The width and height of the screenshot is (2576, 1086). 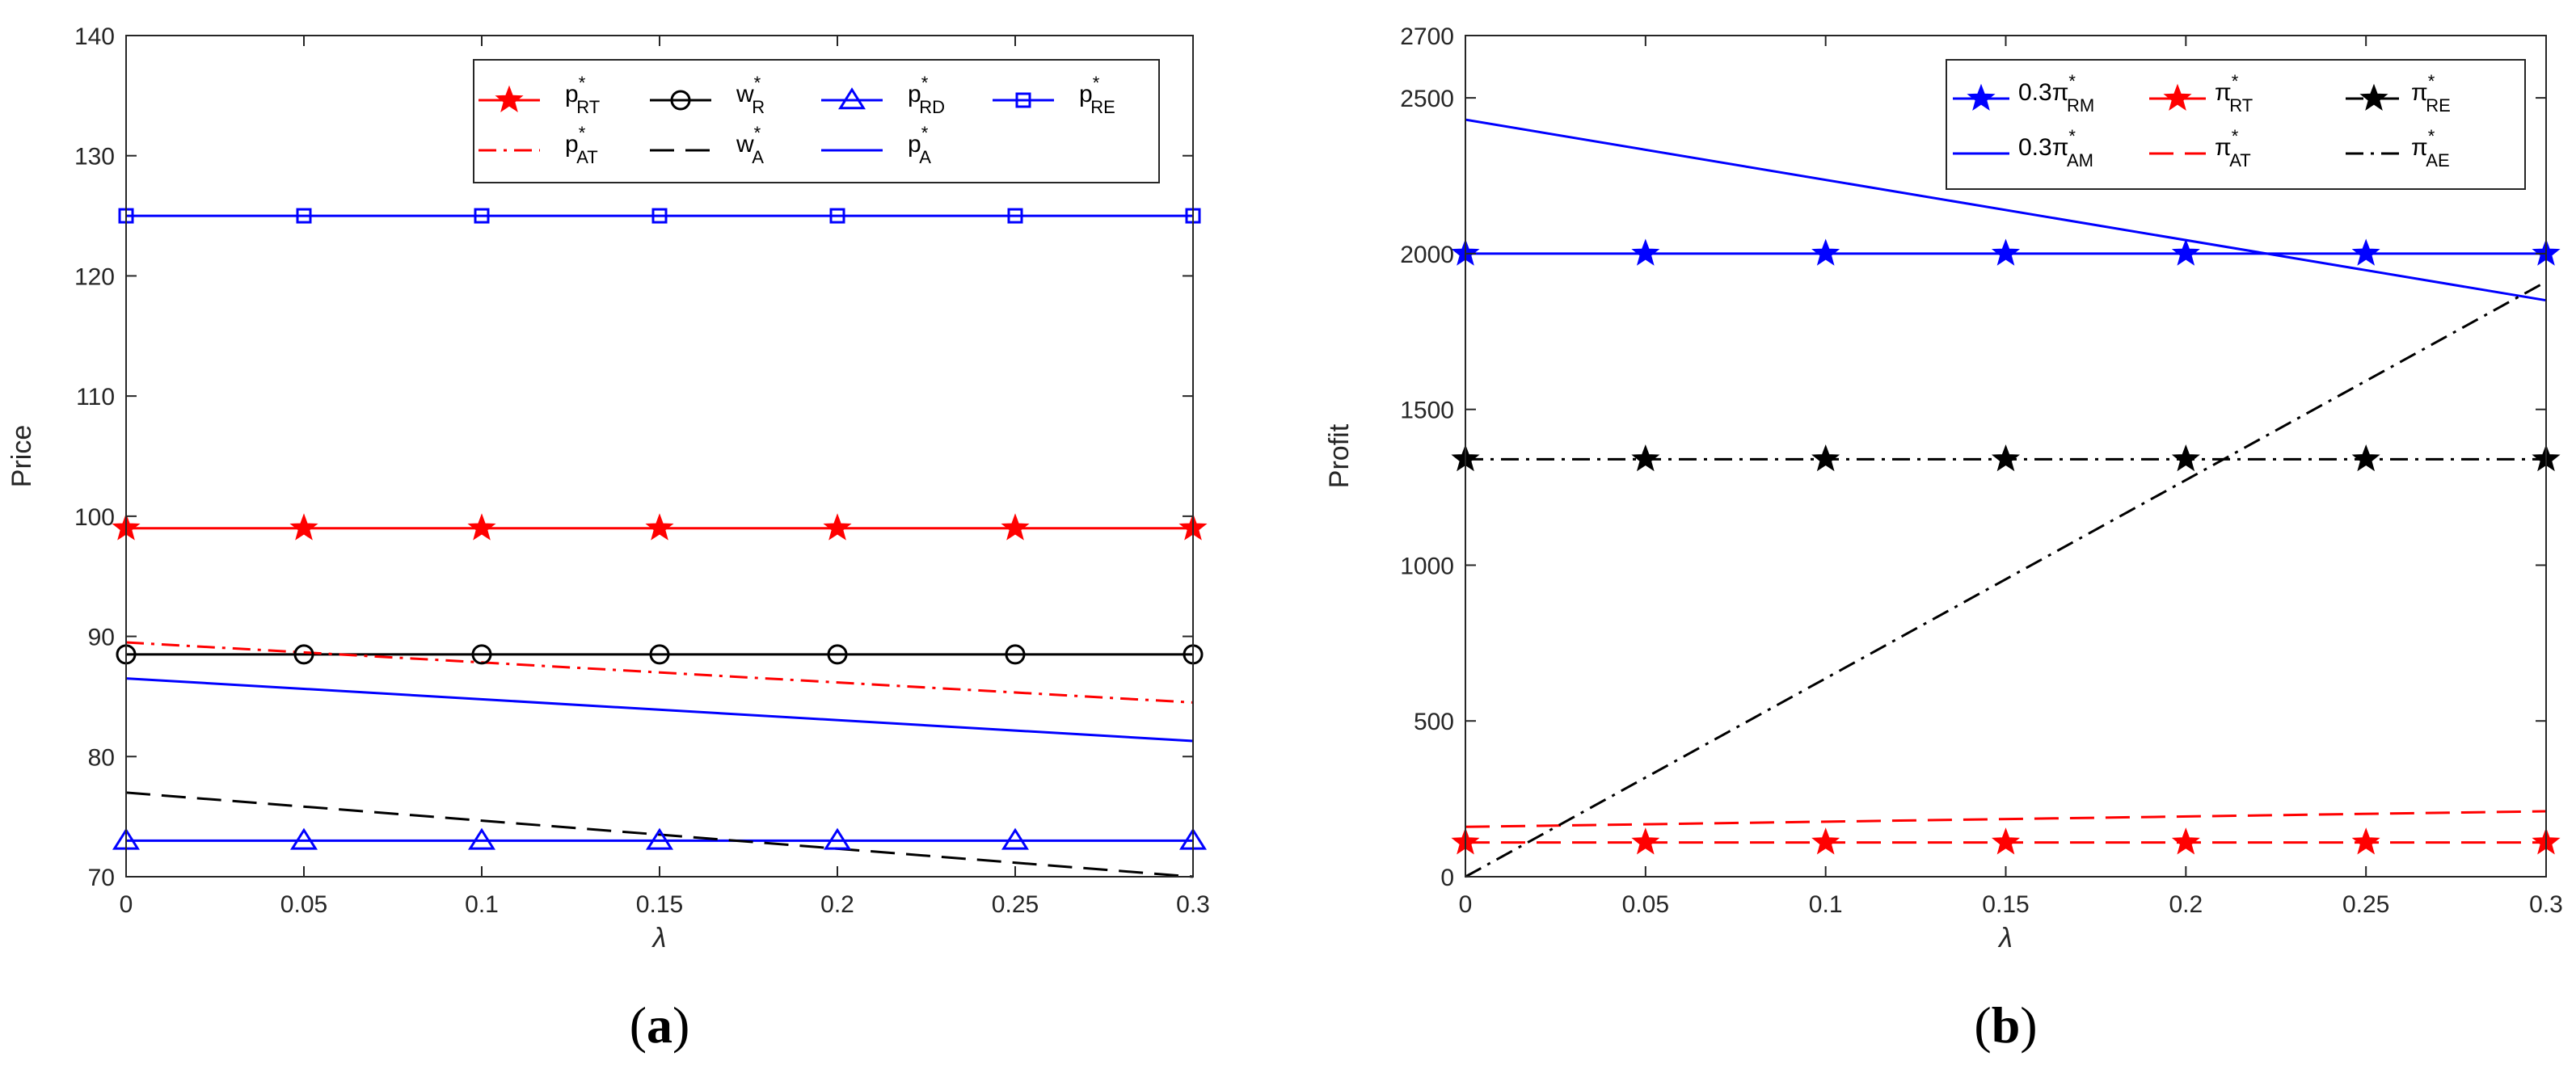 I want to click on y-tick-label: 120, so click(x=94, y=276).